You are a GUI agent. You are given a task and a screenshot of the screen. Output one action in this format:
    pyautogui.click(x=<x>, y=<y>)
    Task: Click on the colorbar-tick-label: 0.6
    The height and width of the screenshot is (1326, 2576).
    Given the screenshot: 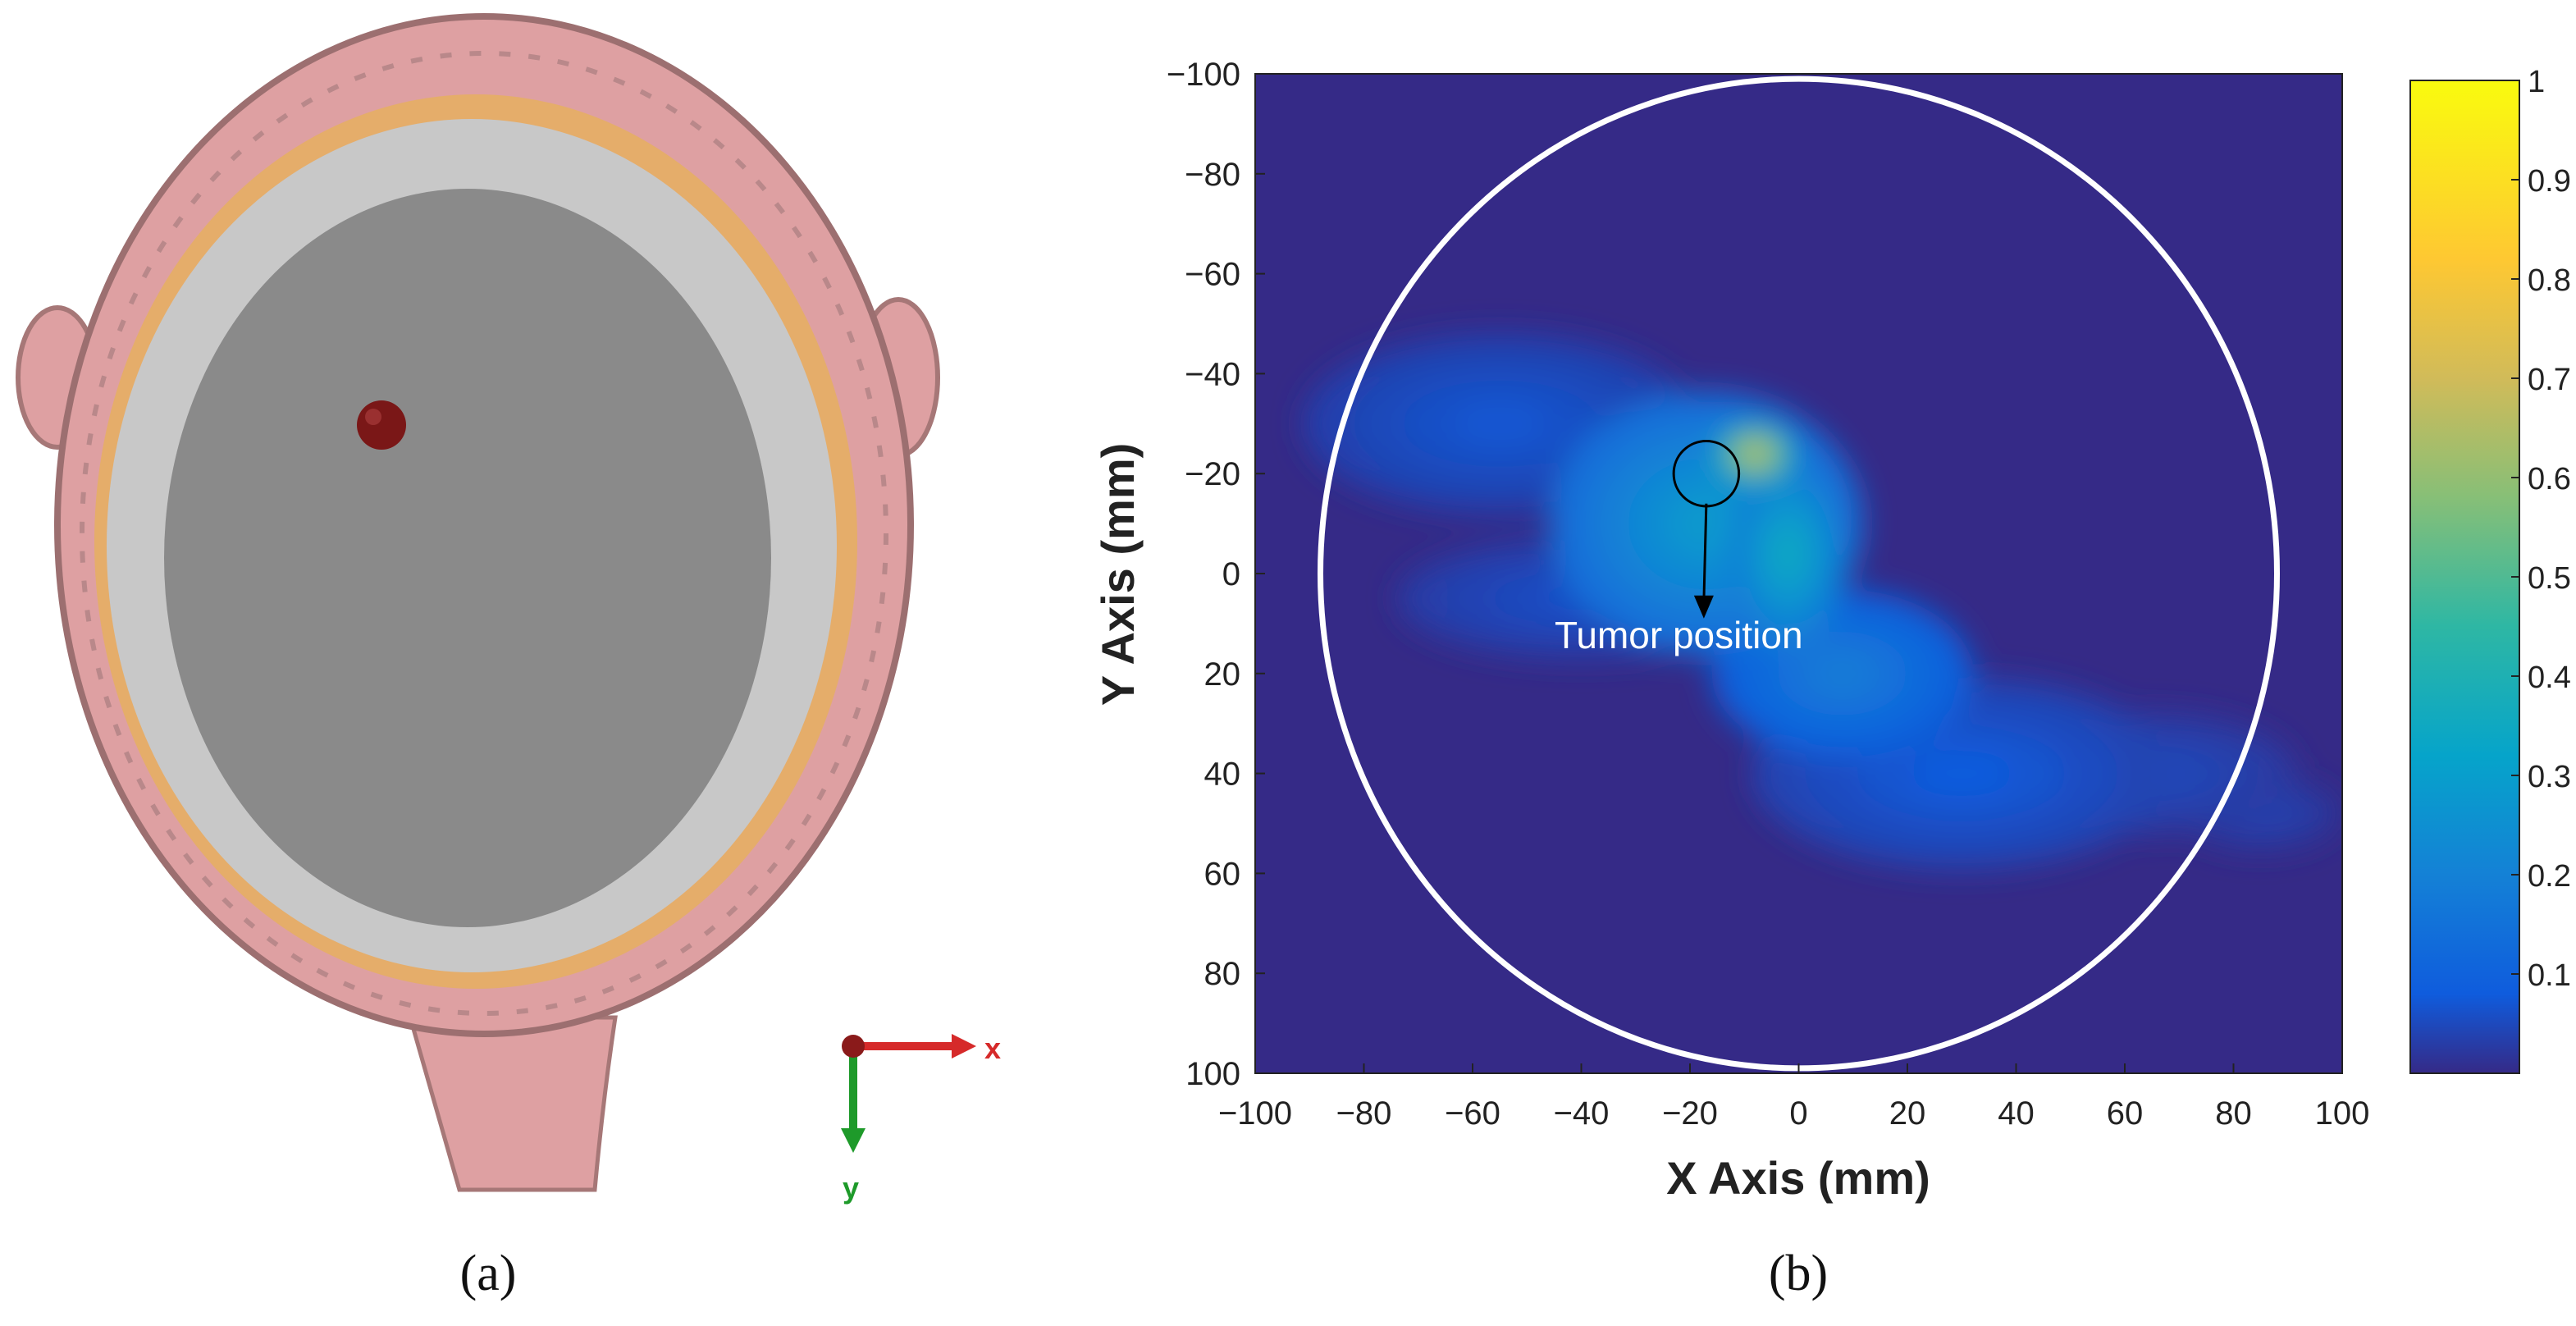 What is the action you would take?
    pyautogui.click(x=2550, y=479)
    